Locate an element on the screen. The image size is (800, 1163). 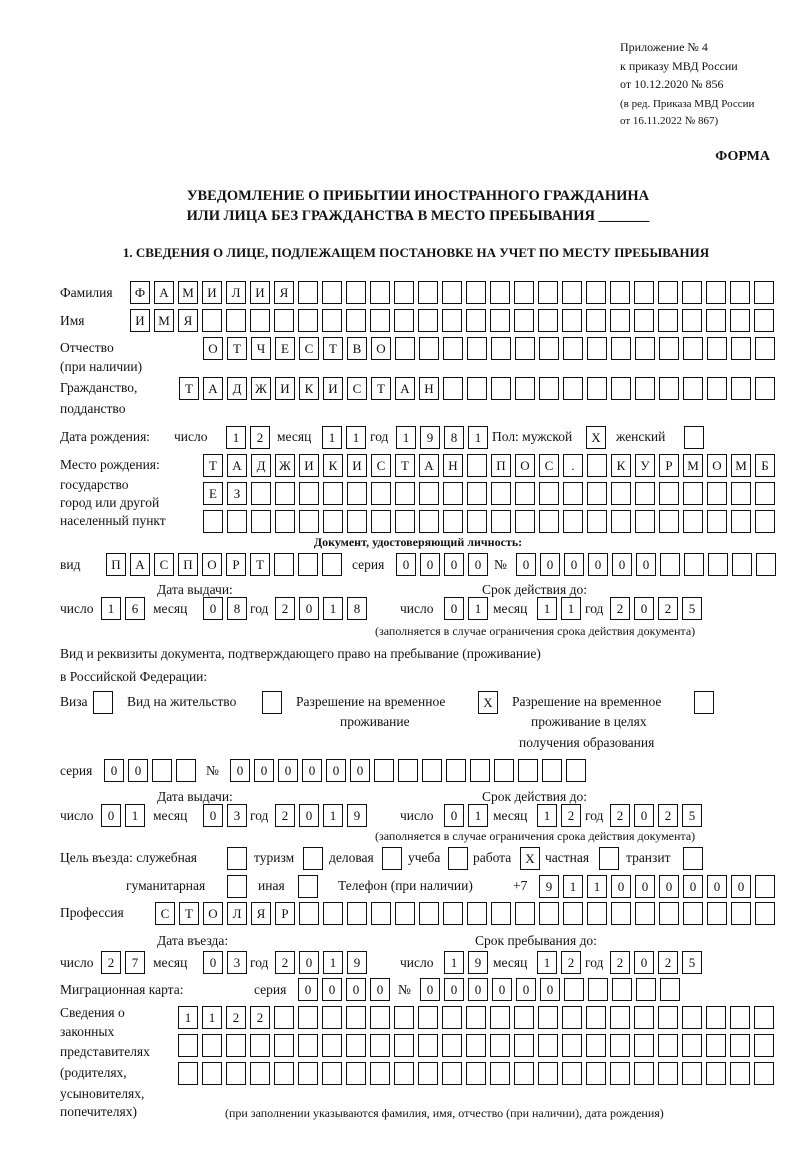
char-box: М is located at coordinates (741, 465).